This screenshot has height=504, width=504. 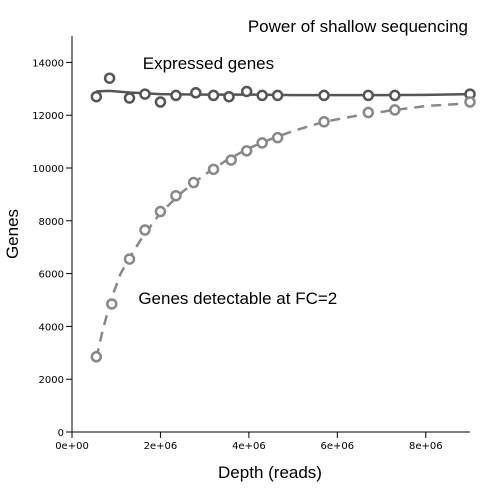 I want to click on x-ticks: 0e+00 2e+06 4e+06 6e+06 8e+06, so click(x=249, y=442).